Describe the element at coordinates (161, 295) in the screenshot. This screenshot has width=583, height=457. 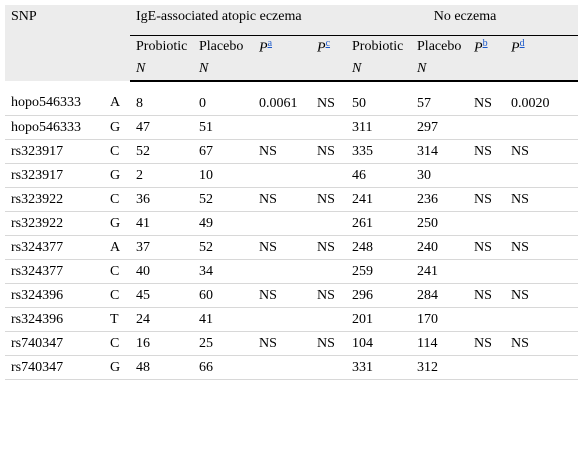
I see `ige-probiotic-cell: 45` at that location.